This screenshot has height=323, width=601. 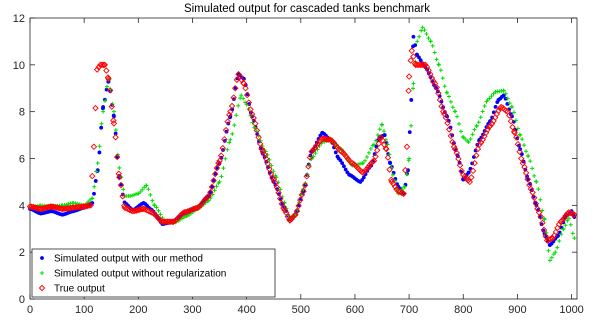 What do you see at coordinates (355, 310) in the screenshot?
I see `x-tick-label: 600` at bounding box center [355, 310].